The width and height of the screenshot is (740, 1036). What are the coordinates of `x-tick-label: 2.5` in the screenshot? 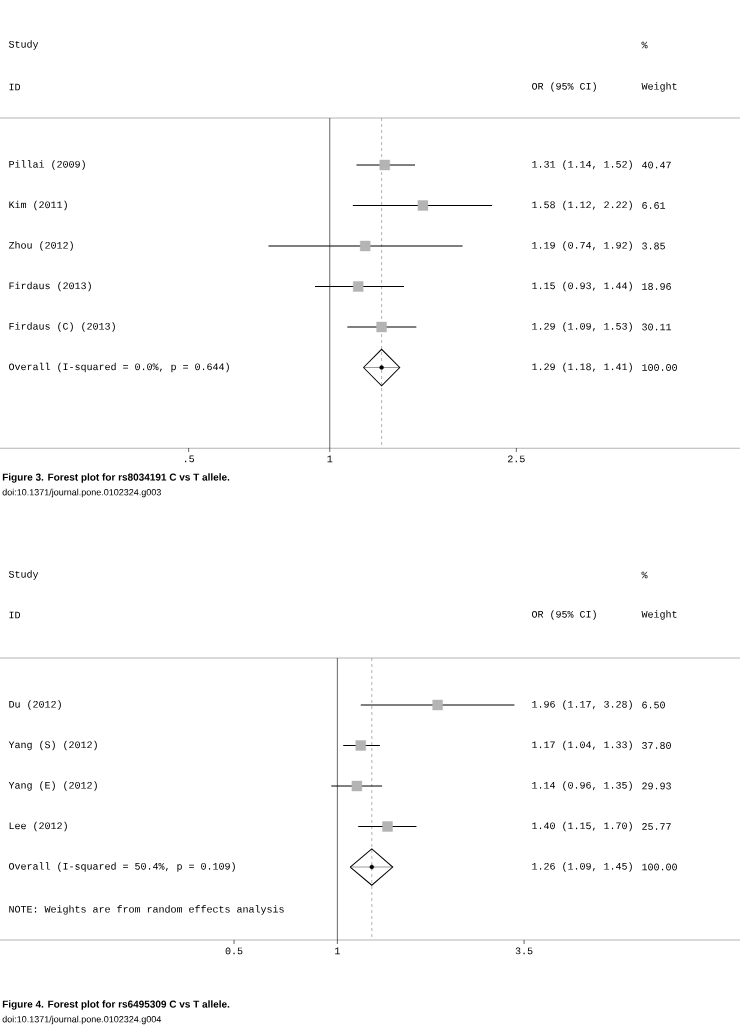 It's located at (516, 459).